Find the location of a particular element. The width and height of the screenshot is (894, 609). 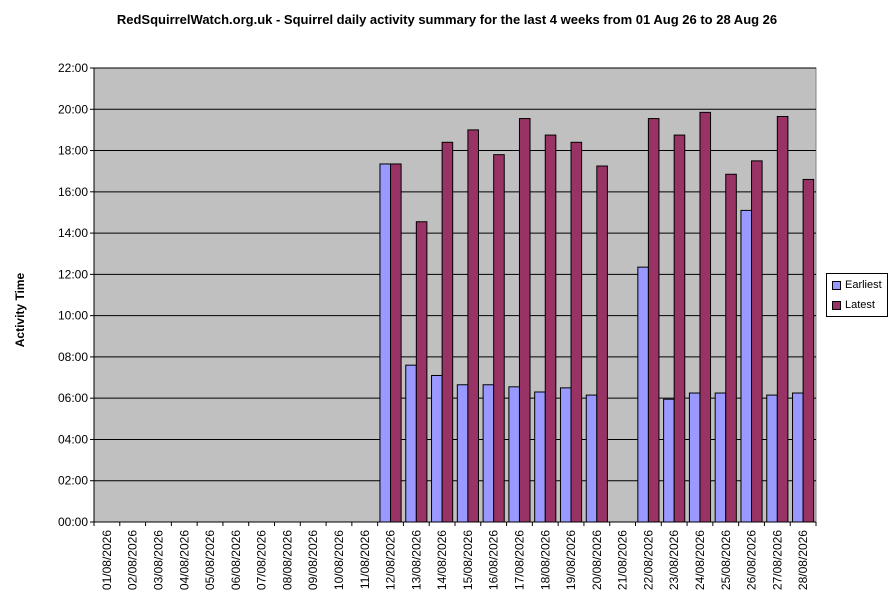

x-tick-label: 02/08/2026 is located at coordinates (133, 560).